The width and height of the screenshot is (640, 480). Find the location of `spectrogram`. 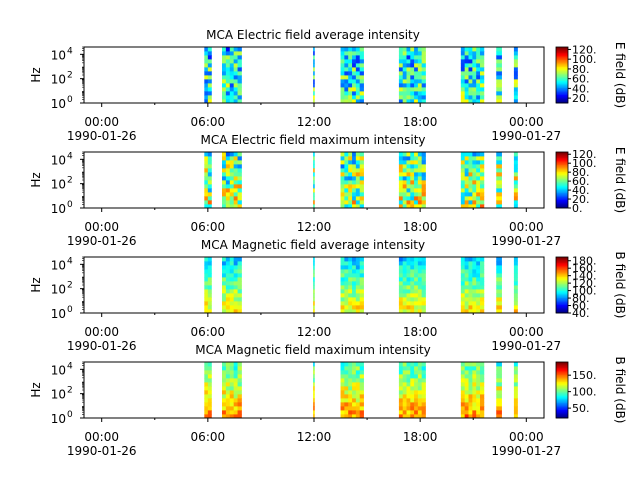

spectrogram is located at coordinates (361, 285).